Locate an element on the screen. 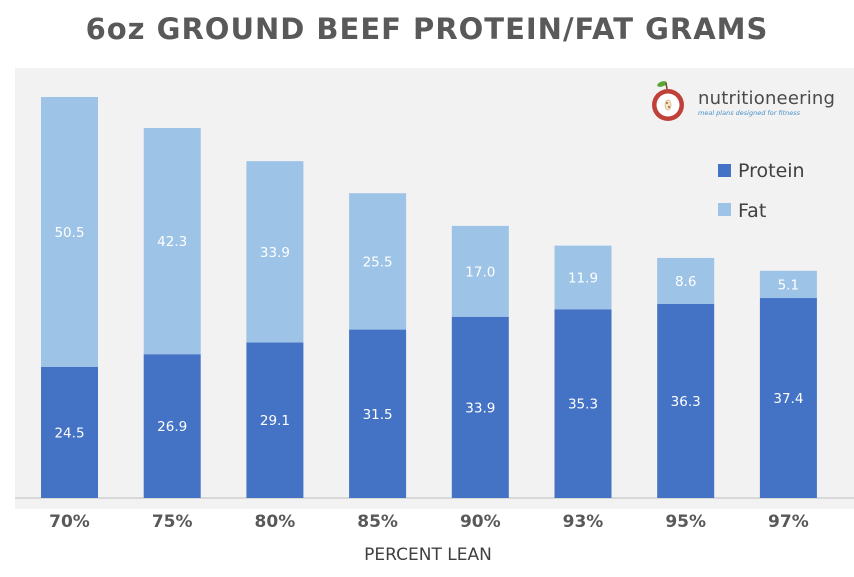 This screenshot has height=577, width=854. data-label-protein-1: 26.9 is located at coordinates (172, 427).